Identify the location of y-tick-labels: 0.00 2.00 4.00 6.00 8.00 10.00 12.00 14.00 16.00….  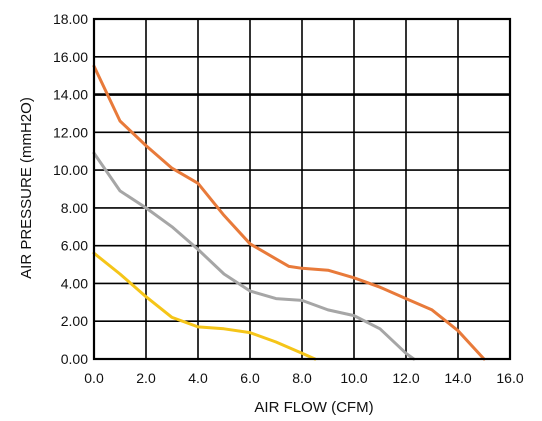
(70, 189).